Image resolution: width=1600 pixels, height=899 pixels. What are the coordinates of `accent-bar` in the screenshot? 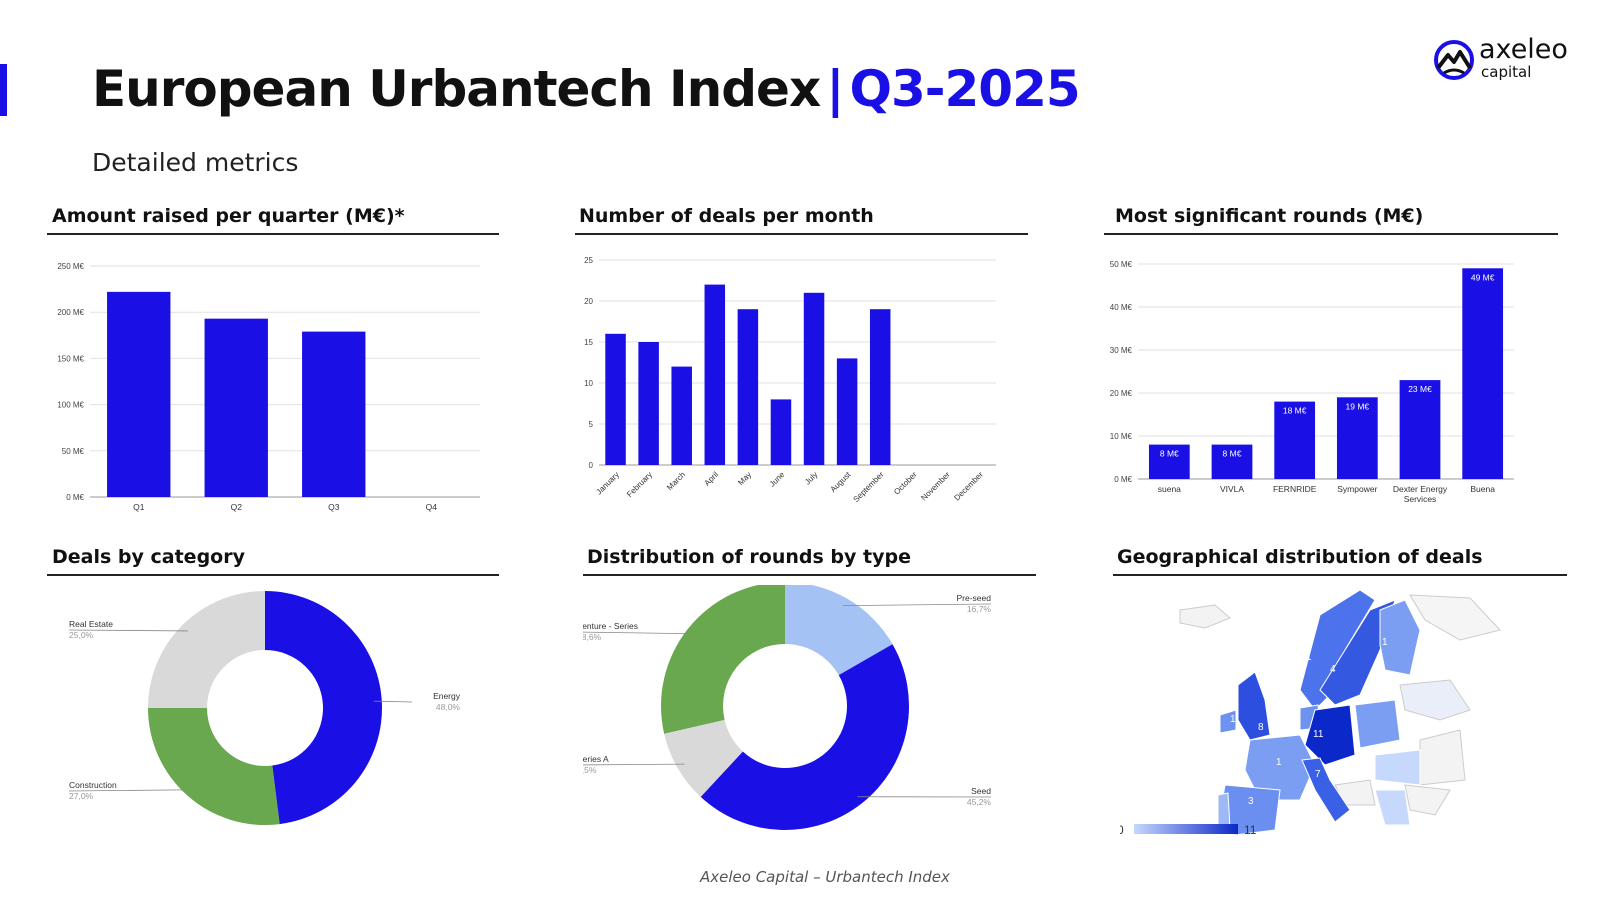 It's located at (3, 90).